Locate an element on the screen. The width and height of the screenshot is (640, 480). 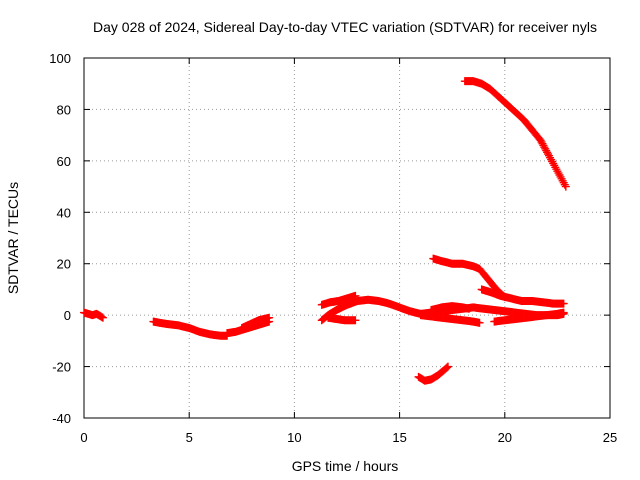
y-tick-label: 80 is located at coordinates (64, 109).